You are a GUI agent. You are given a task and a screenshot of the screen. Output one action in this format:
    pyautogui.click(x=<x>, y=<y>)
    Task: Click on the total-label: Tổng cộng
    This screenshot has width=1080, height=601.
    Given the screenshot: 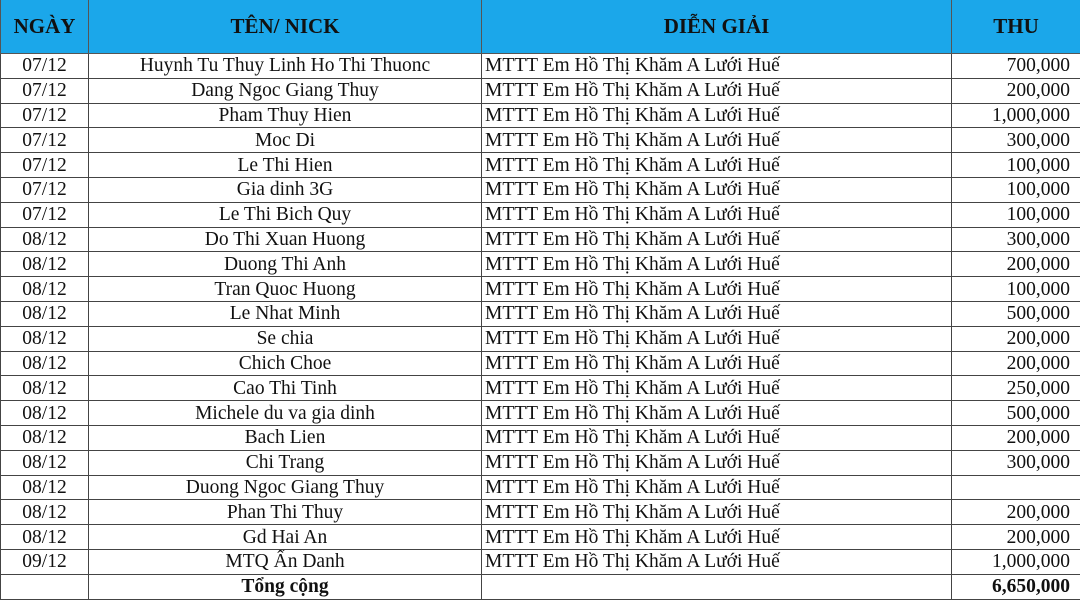 What is the action you would take?
    pyautogui.click(x=285, y=586)
    